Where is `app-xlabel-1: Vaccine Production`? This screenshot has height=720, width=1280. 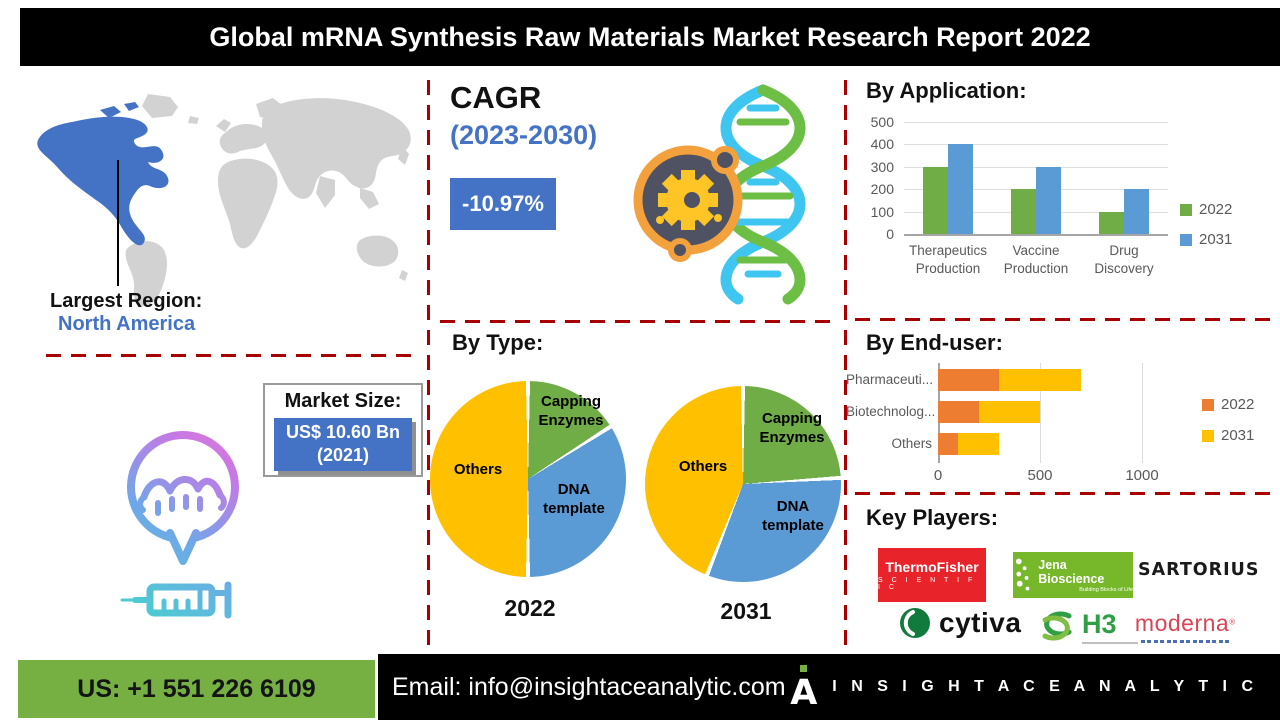
app-xlabel-1: Vaccine Production is located at coordinates (1036, 259).